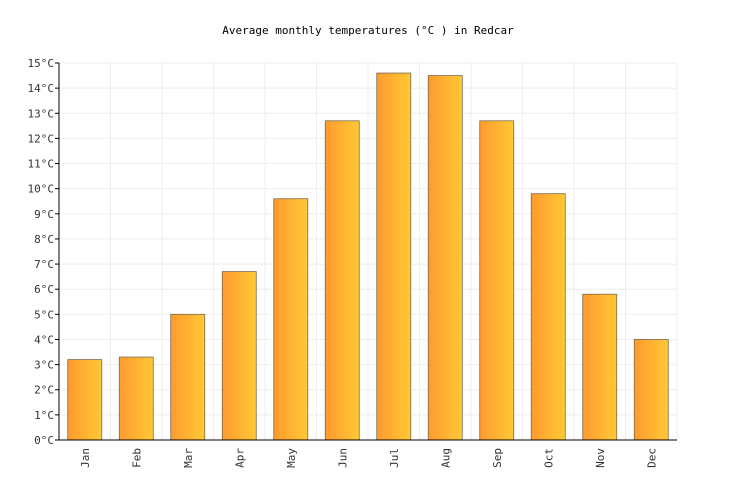  What do you see at coordinates (44, 390) in the screenshot?
I see `y-tick-label: 2°C` at bounding box center [44, 390].